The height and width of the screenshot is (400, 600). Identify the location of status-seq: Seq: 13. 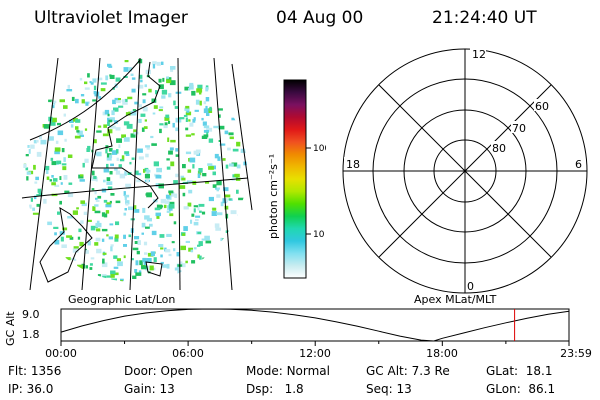
(389, 389).